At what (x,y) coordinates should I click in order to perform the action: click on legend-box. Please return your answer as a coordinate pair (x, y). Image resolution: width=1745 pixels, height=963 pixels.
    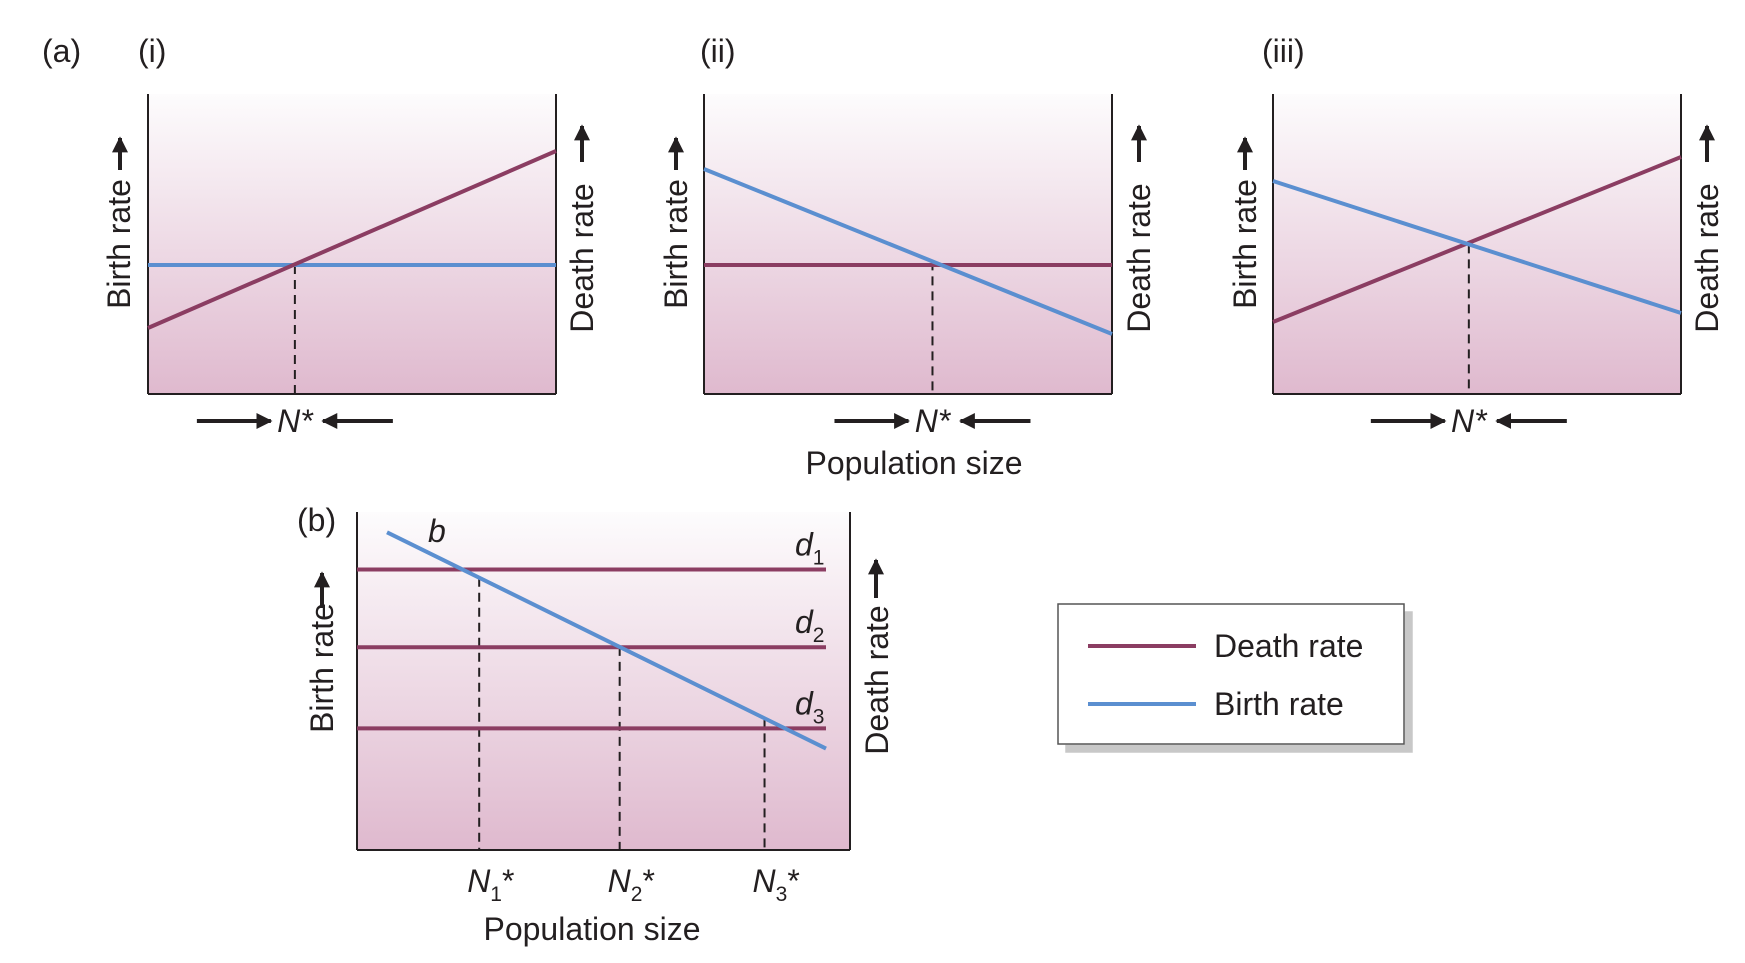
    Looking at the image, I should click on (1231, 674).